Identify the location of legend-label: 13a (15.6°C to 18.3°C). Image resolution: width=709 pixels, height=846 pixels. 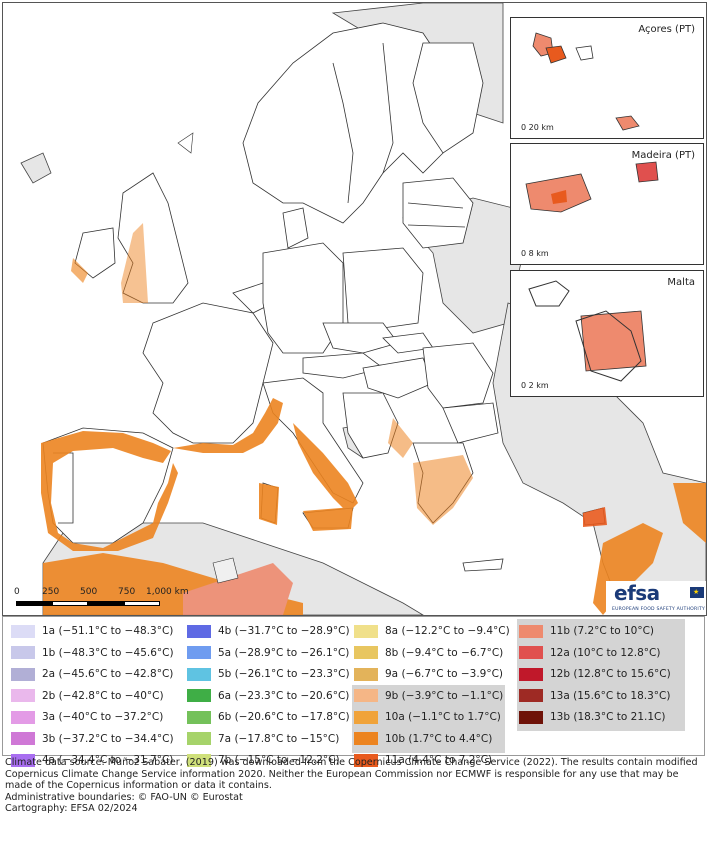
(610, 695).